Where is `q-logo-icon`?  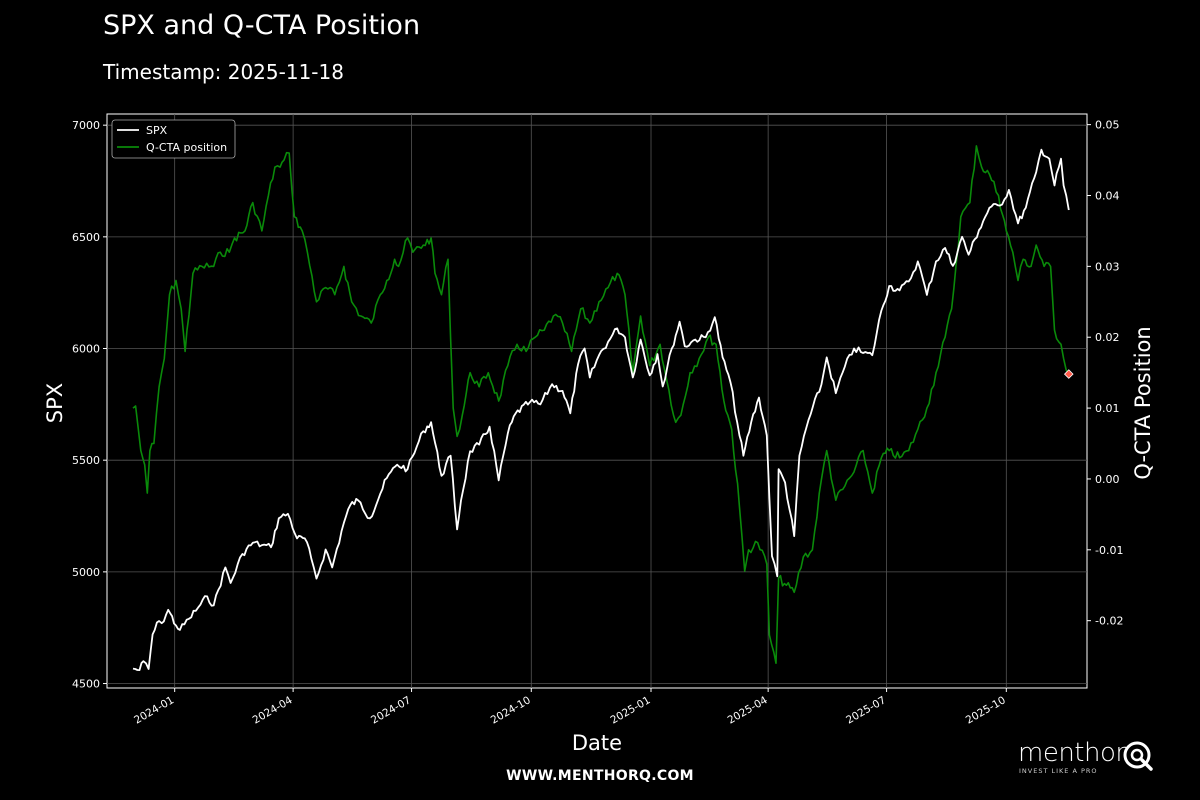
q-logo-icon is located at coordinates (1138, 756).